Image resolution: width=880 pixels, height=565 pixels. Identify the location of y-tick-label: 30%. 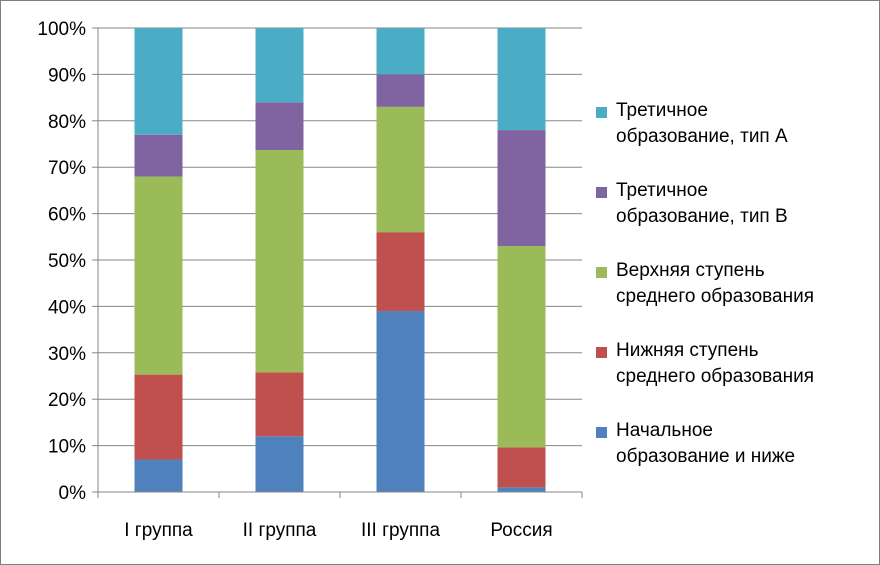
(67, 354).